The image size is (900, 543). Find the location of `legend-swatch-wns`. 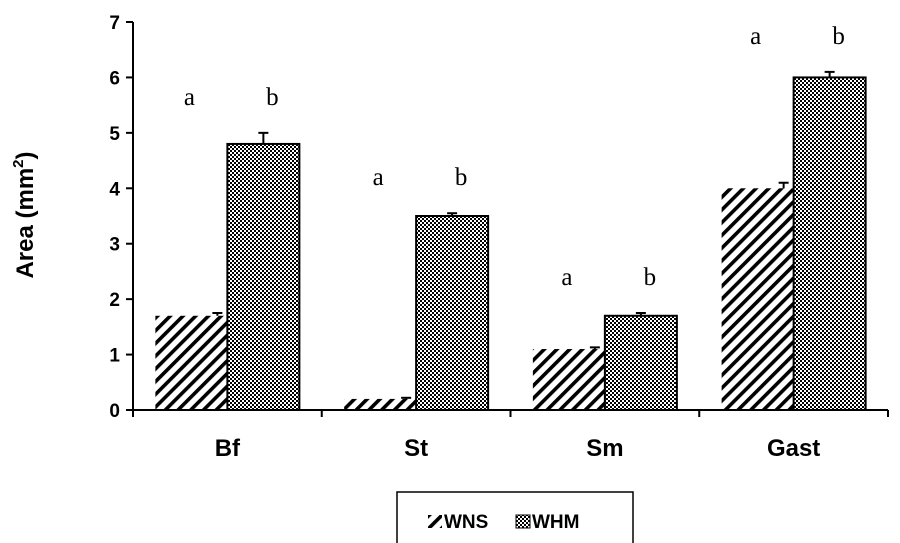

legend-swatch-wns is located at coordinates (435, 521).